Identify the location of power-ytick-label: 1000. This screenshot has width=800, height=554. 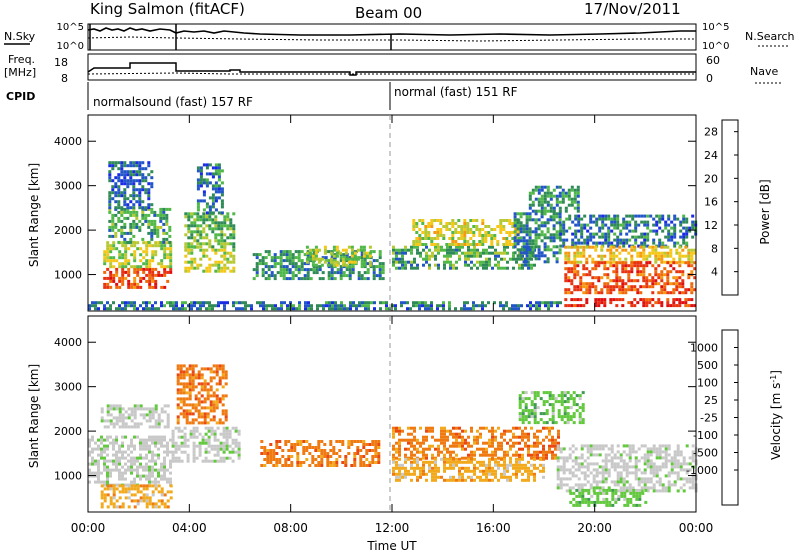
(68, 275).